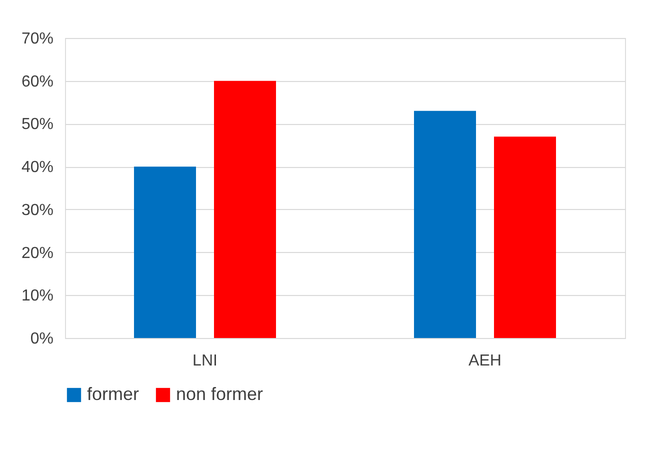 This screenshot has width=658, height=457. I want to click on y-tick-label: 50%, so click(37, 125).